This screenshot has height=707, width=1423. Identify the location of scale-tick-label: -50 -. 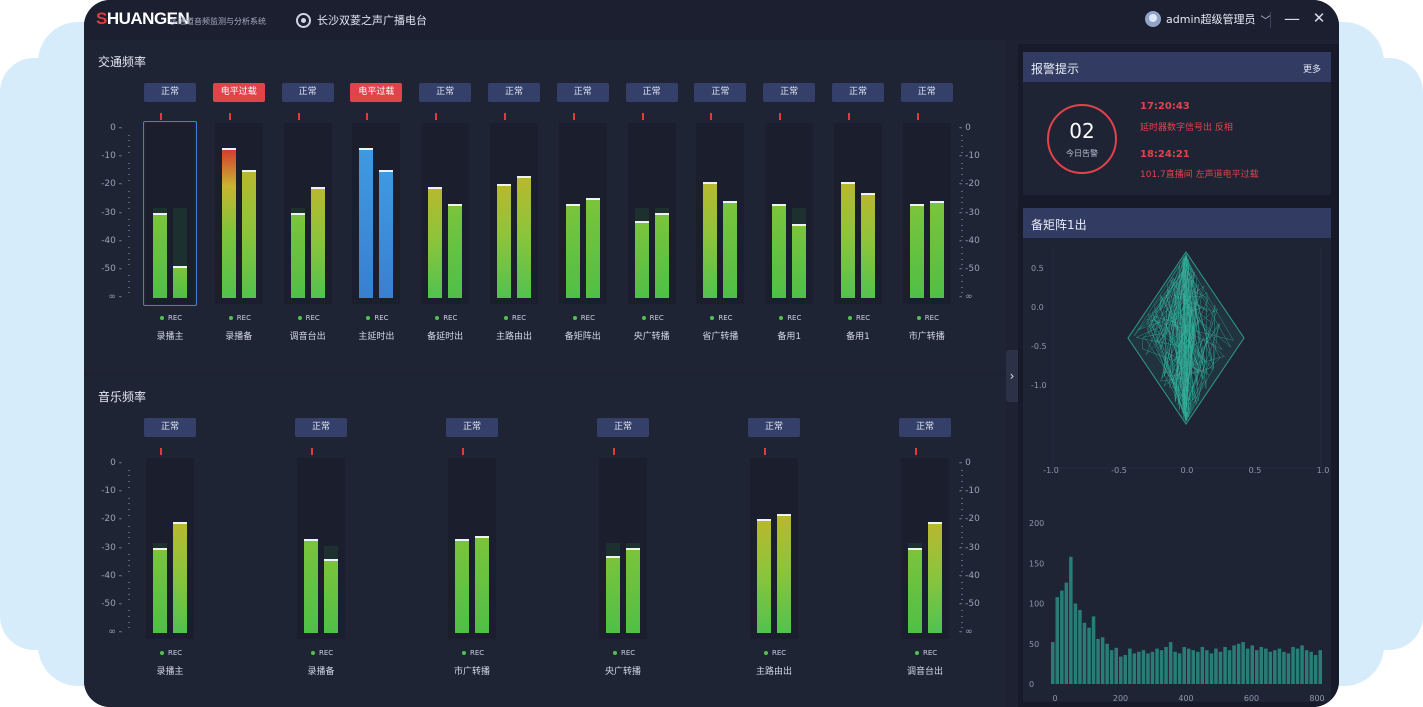
(111, 603).